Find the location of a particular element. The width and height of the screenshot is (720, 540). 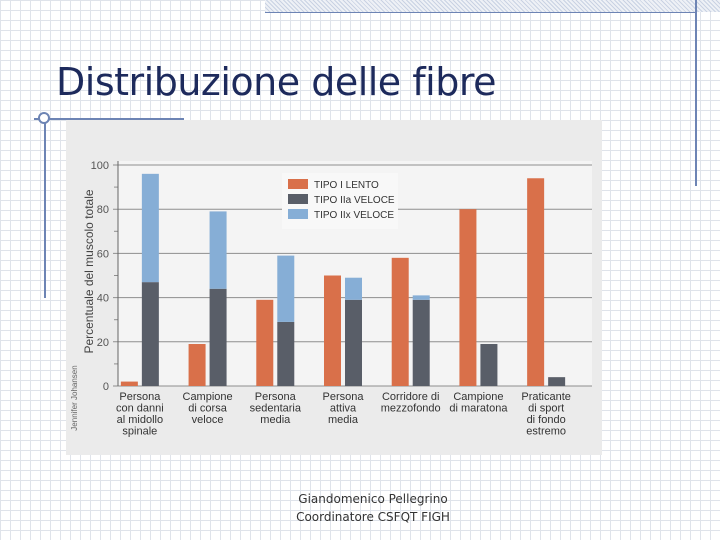

x-category-label-line: di maratona is located at coordinates (478, 409).